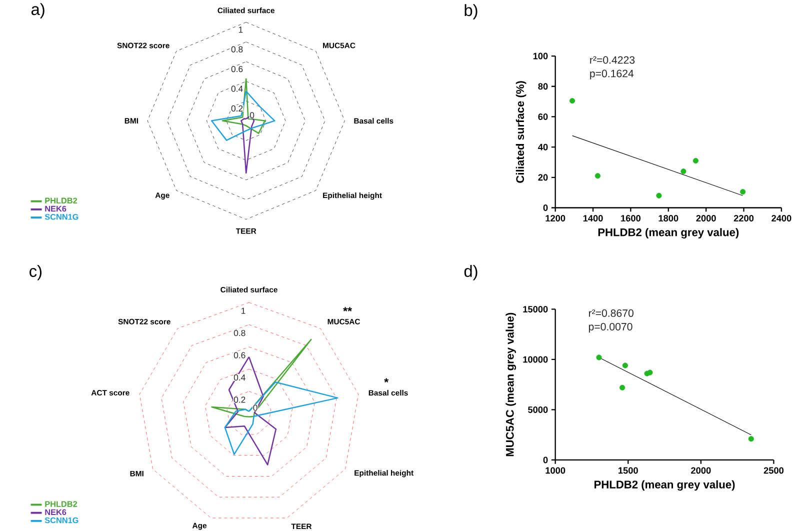 Image resolution: width=794 pixels, height=531 pixels. Describe the element at coordinates (612, 60) in the screenshot. I see `annotation: r²=0.4223` at that location.